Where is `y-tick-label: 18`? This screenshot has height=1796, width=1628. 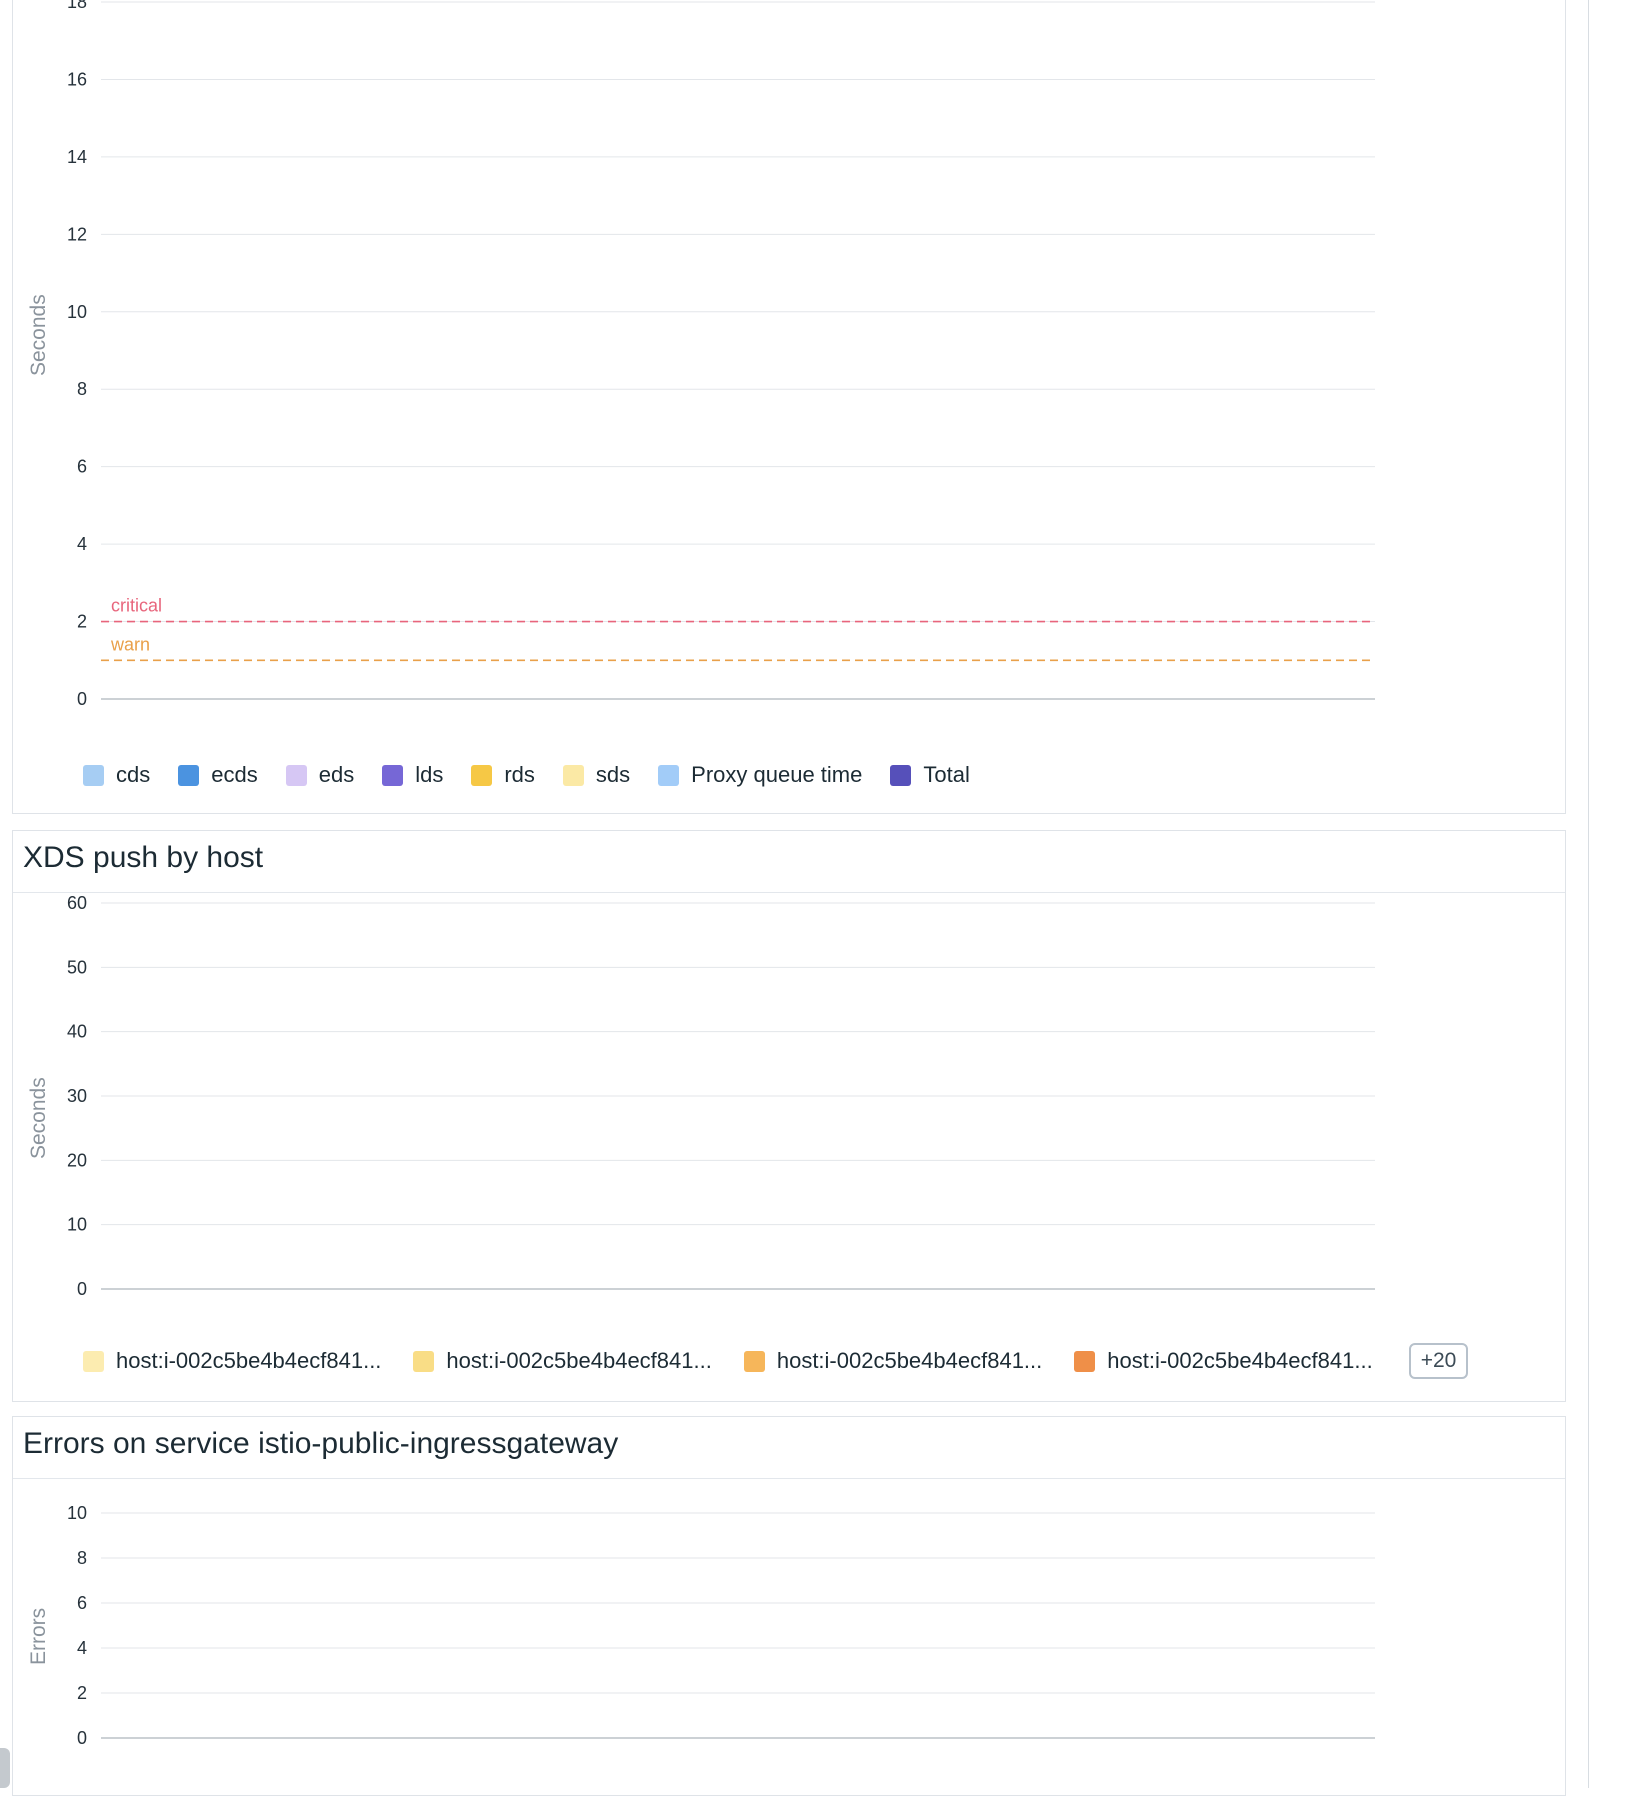 y-tick-label: 18 is located at coordinates (77, 6).